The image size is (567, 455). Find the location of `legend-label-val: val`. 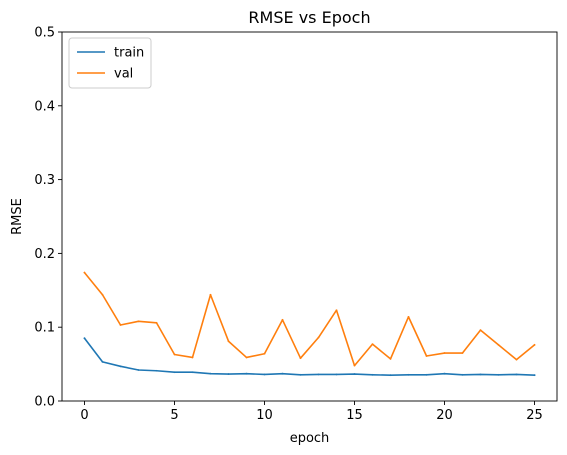

legend-label-val: val is located at coordinates (123, 74).